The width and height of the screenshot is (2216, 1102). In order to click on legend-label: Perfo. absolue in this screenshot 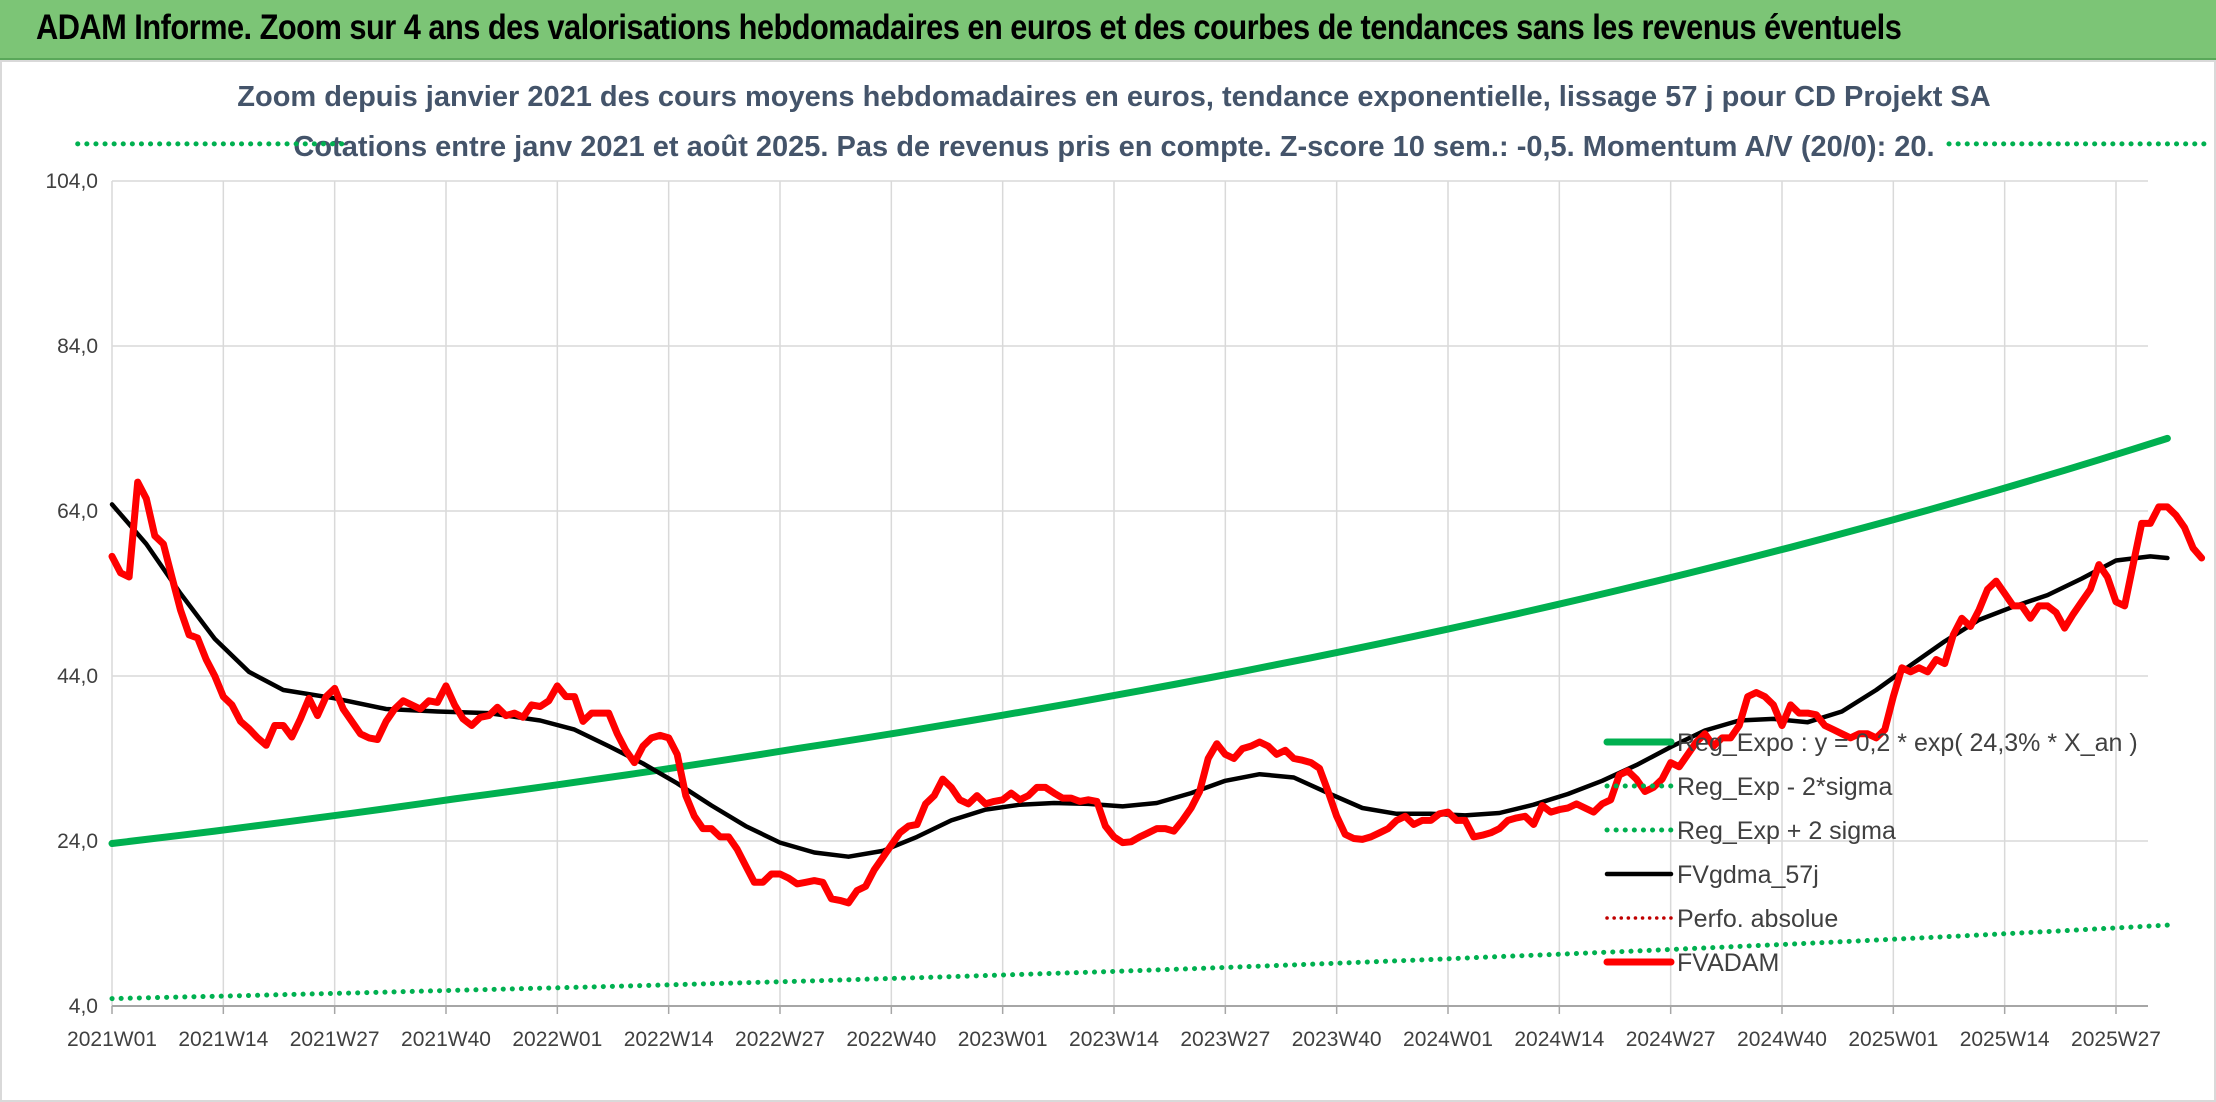, I will do `click(1757, 919)`.